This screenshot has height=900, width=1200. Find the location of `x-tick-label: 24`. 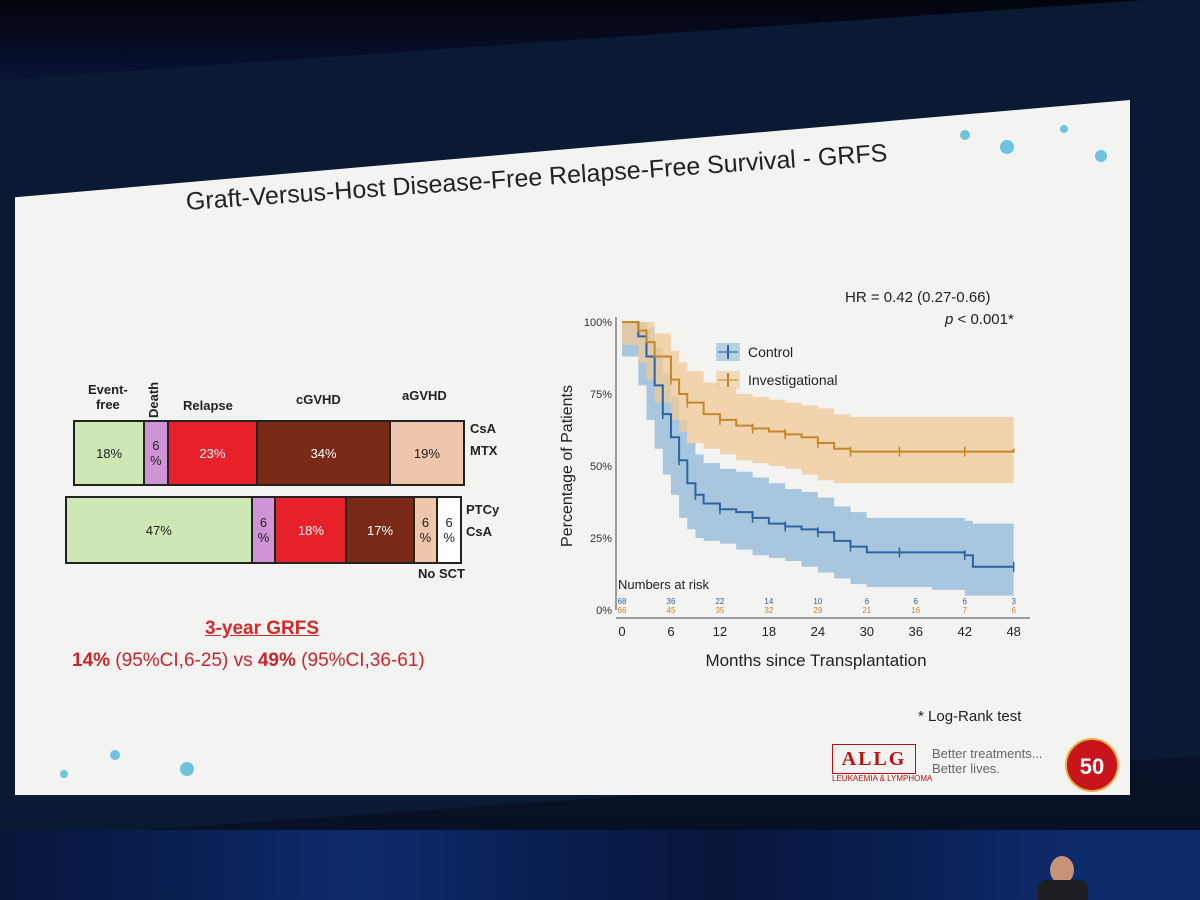

x-tick-label: 24 is located at coordinates (818, 631).